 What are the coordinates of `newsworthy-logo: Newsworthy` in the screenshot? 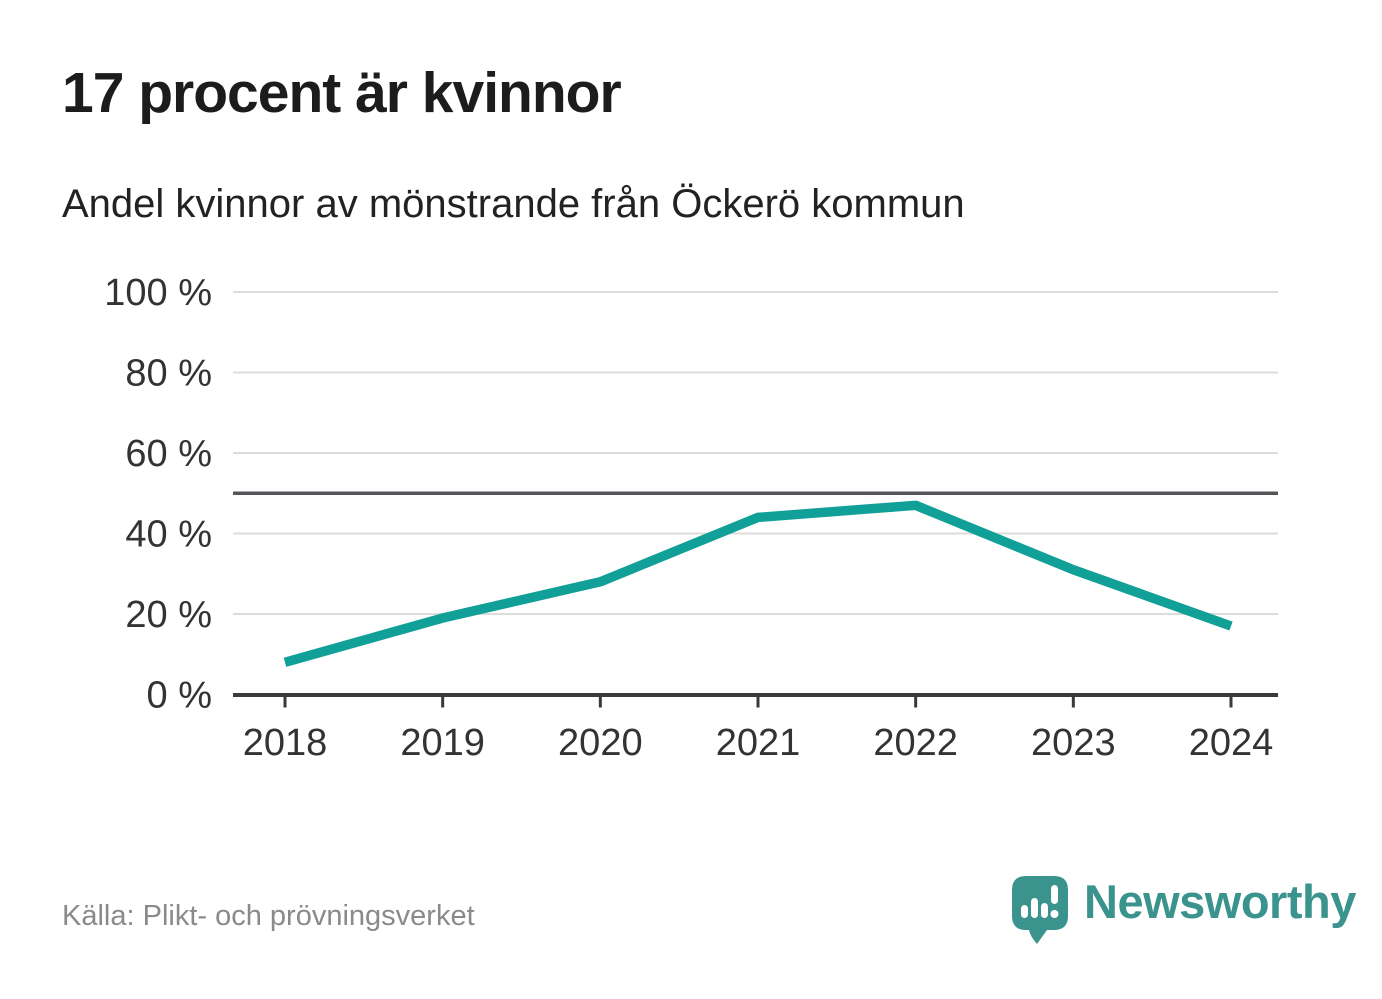 It's located at (1184, 911).